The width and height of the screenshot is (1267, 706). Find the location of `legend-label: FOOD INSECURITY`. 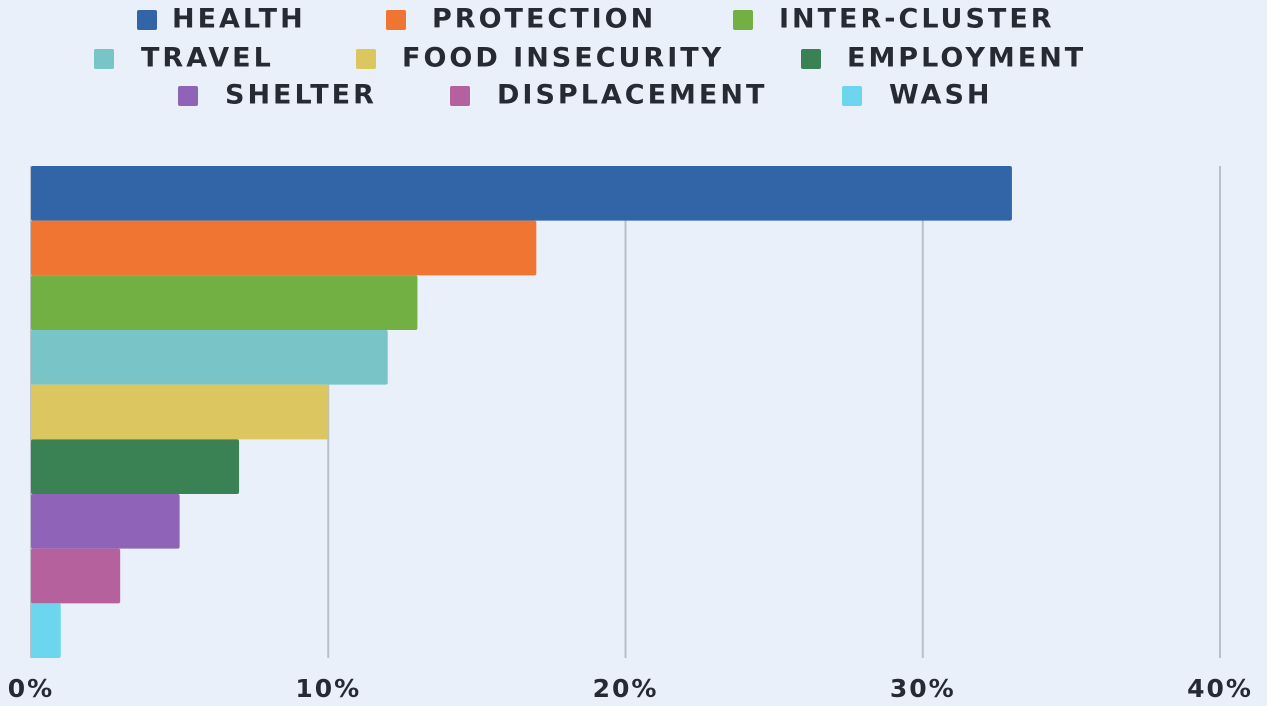

legend-label: FOOD INSECURITY is located at coordinates (563, 58).